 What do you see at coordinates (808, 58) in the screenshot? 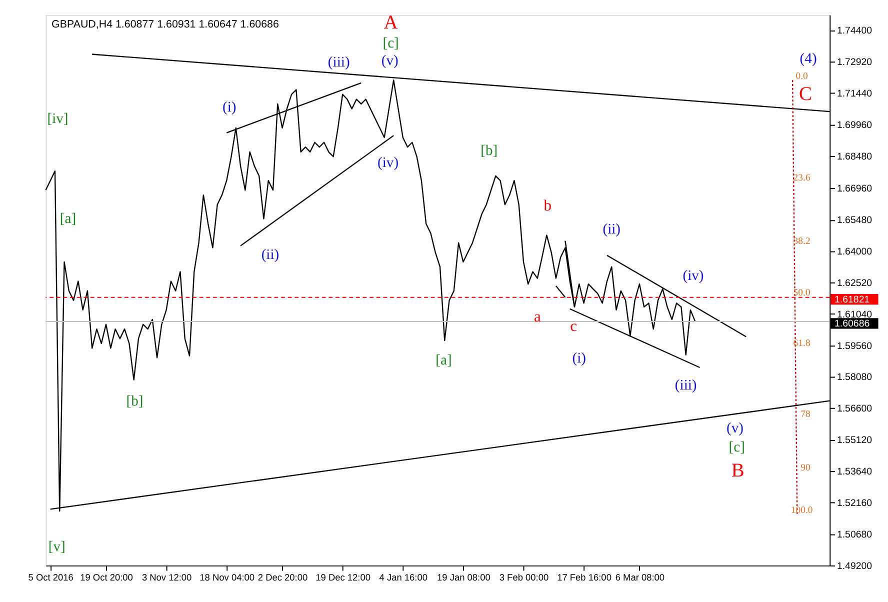
I see `annotation: (4)` at bounding box center [808, 58].